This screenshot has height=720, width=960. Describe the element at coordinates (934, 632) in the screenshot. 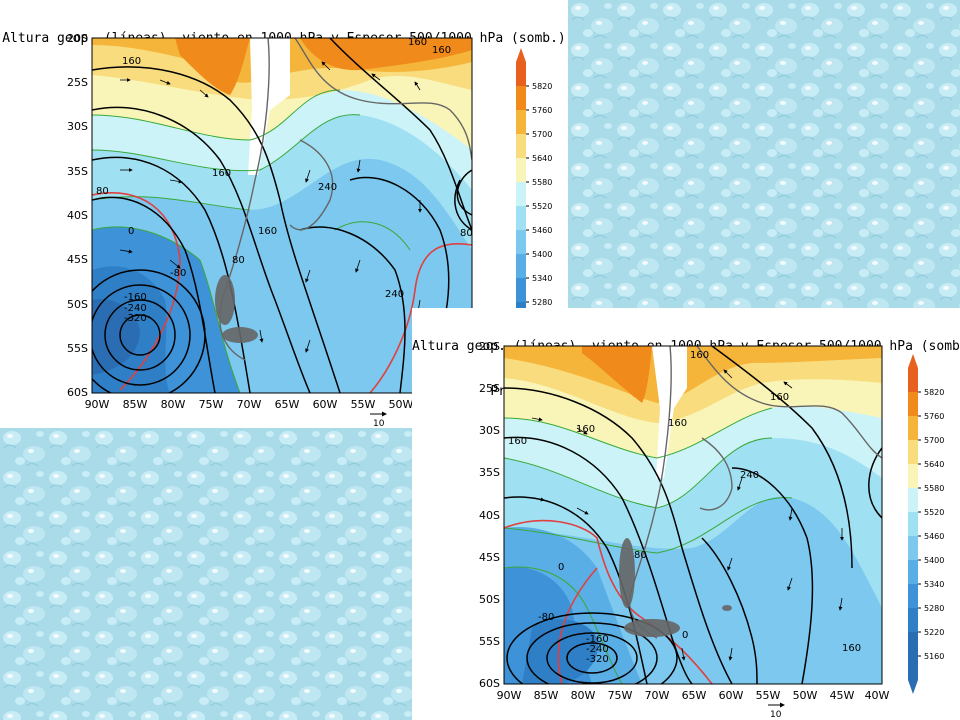

I see `colorbar-level-label: 5220` at that location.